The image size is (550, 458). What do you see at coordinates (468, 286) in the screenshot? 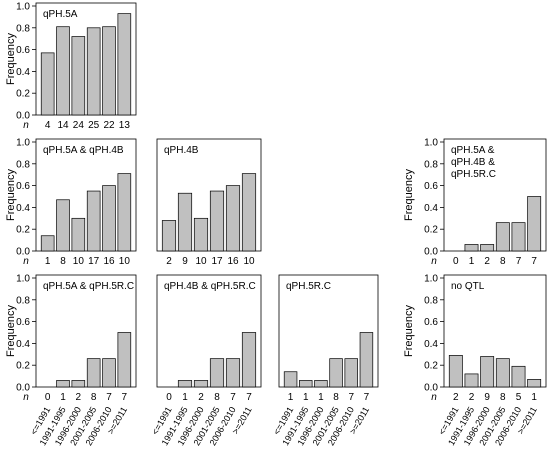
I see `panel-title: no QTL` at bounding box center [468, 286].